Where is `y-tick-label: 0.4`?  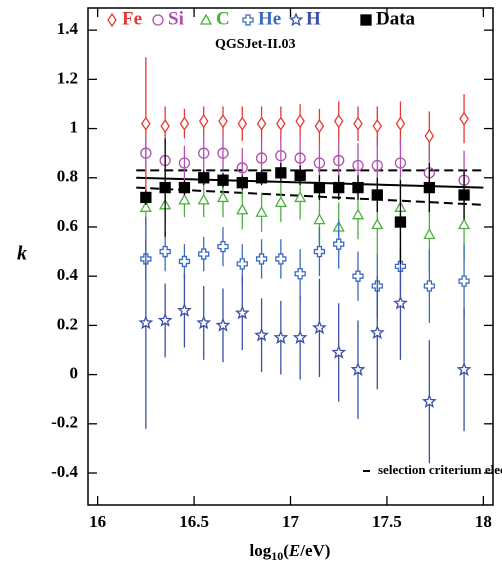 y-tick-label: 0.4 is located at coordinates (68, 274).